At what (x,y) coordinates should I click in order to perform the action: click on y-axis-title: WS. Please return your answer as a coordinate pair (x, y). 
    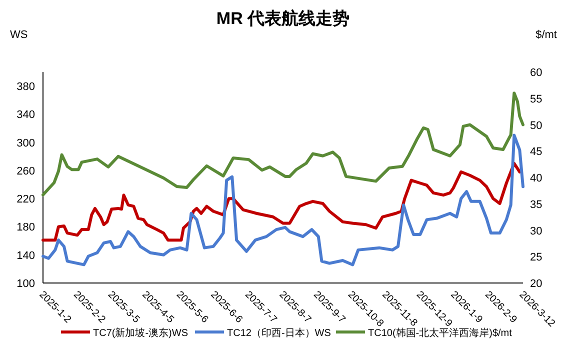
    Looking at the image, I should click on (19, 35).